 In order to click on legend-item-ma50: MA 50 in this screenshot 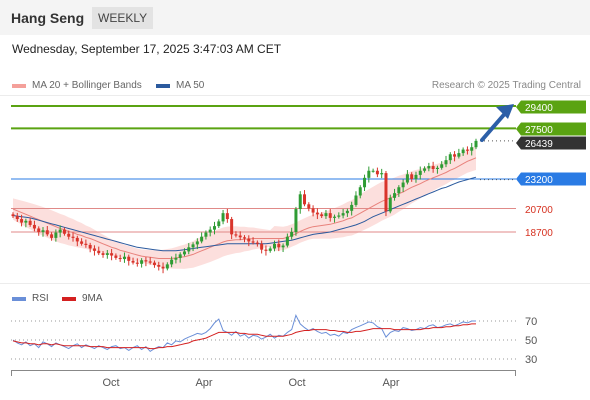, I will do `click(180, 85)`.